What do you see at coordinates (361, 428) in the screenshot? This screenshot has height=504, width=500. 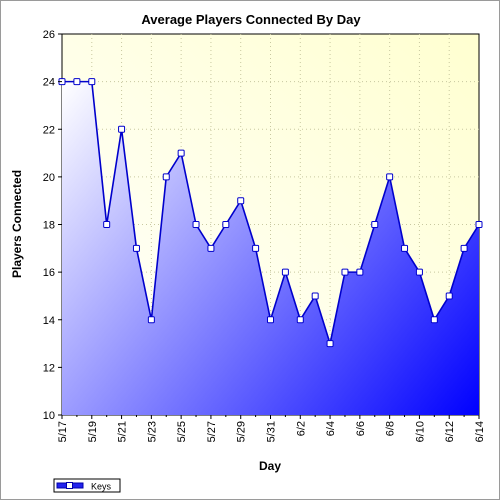 I see `x-tick-label: 6/6` at bounding box center [361, 428].